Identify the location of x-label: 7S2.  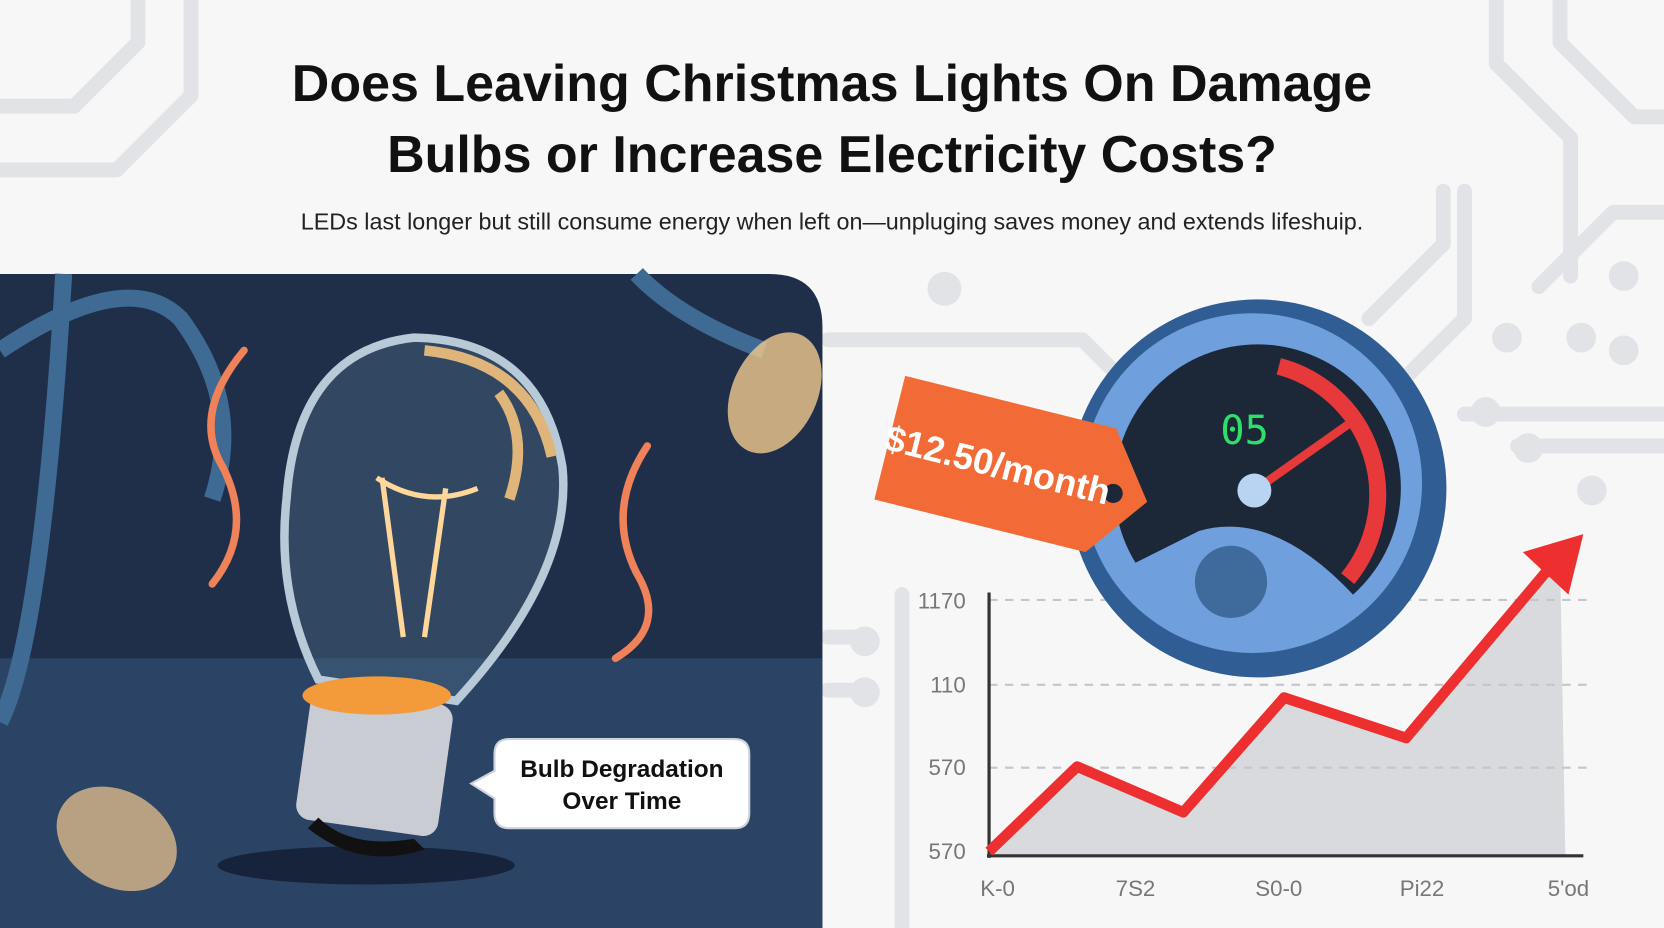
(1136, 888).